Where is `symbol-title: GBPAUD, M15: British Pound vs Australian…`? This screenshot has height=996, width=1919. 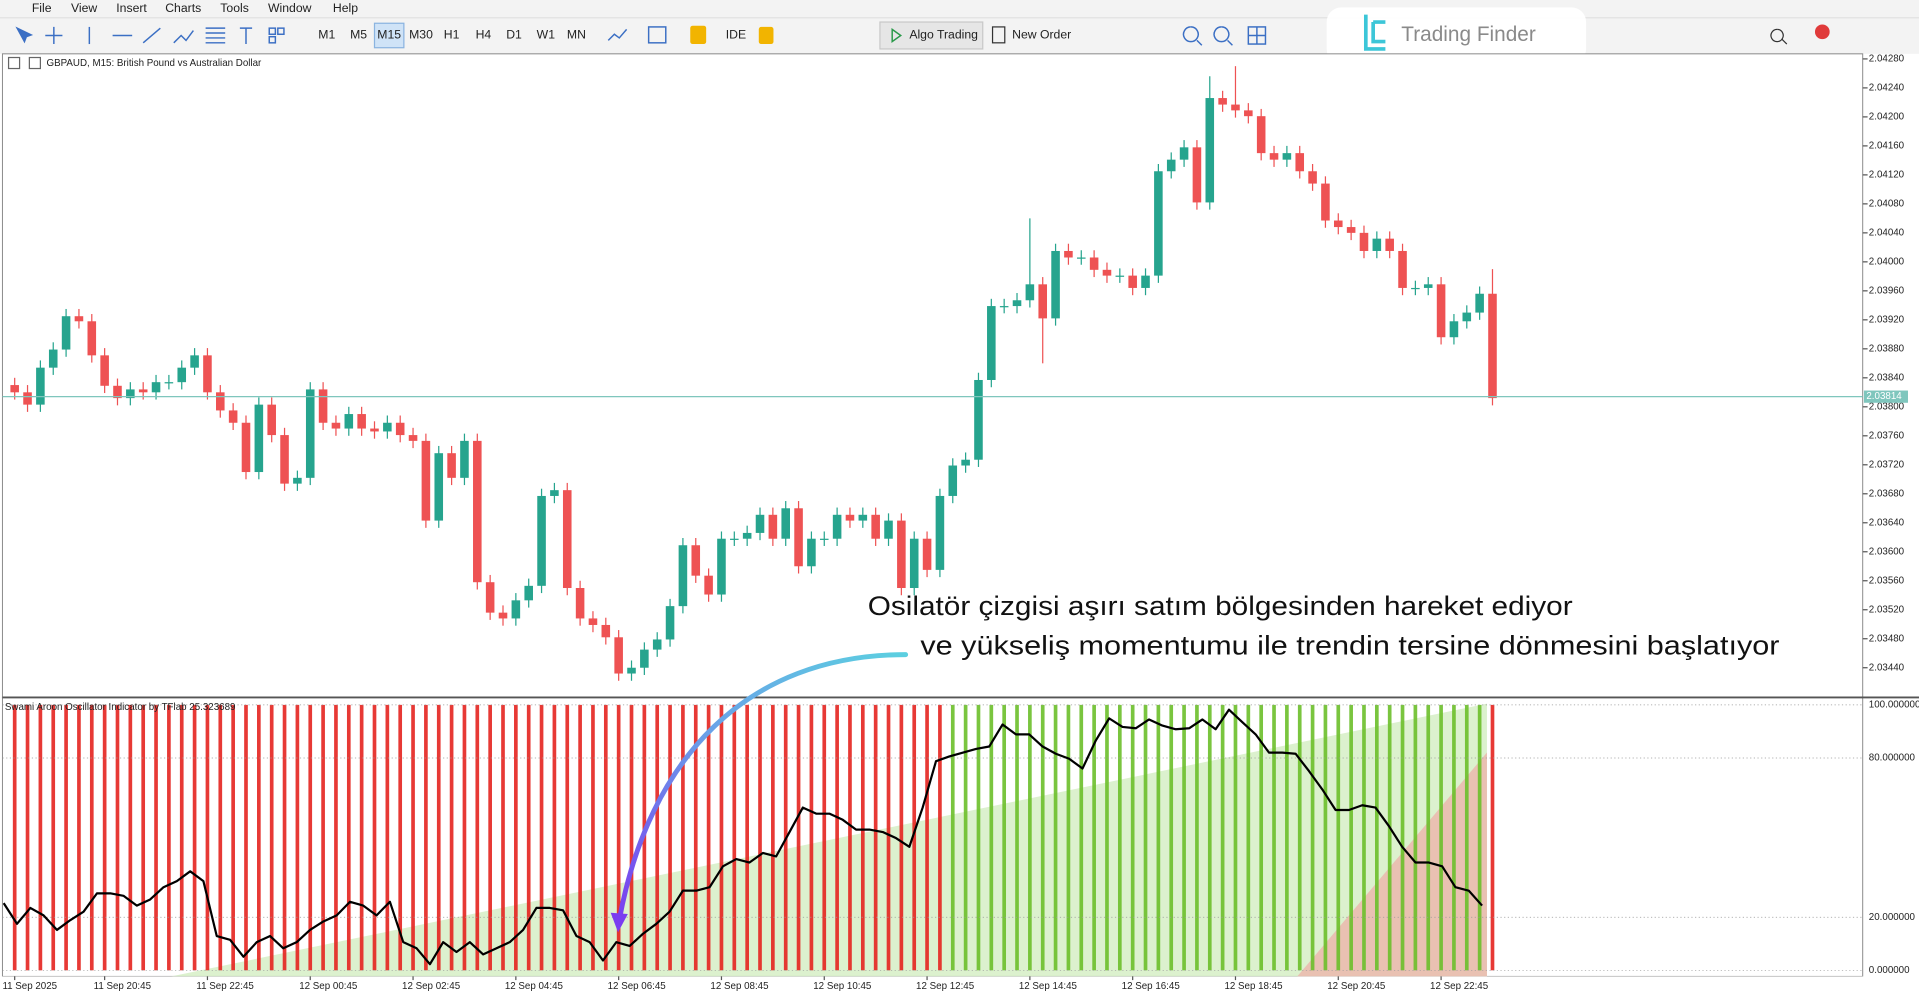
symbol-title: GBPAUD, M15: British Pound vs Australian… is located at coordinates (155, 63).